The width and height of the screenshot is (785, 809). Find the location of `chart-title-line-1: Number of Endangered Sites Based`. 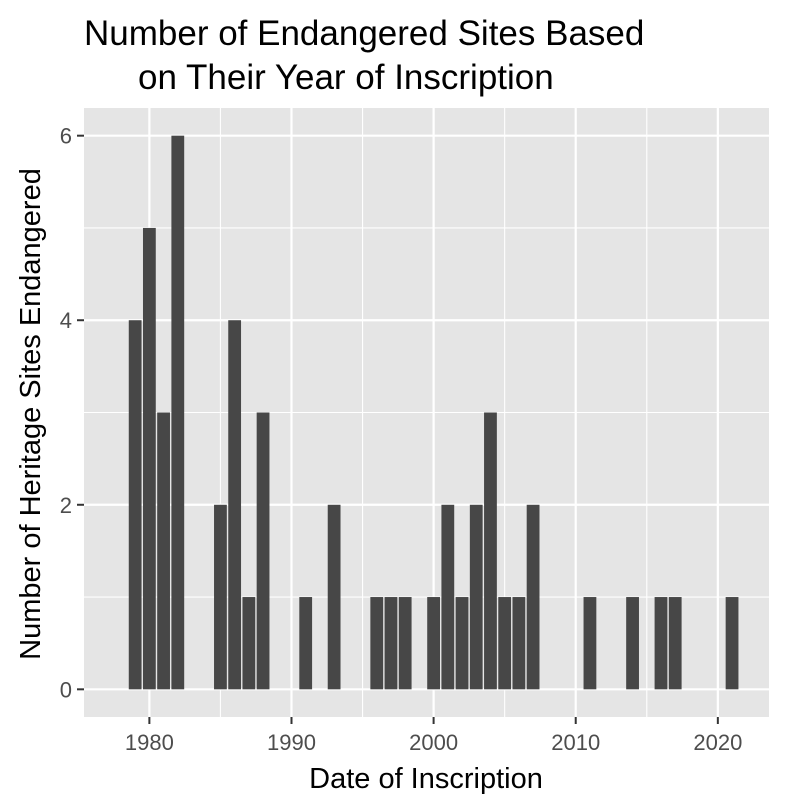

chart-title-line-1: Number of Endangered Sites Based is located at coordinates (364, 33).